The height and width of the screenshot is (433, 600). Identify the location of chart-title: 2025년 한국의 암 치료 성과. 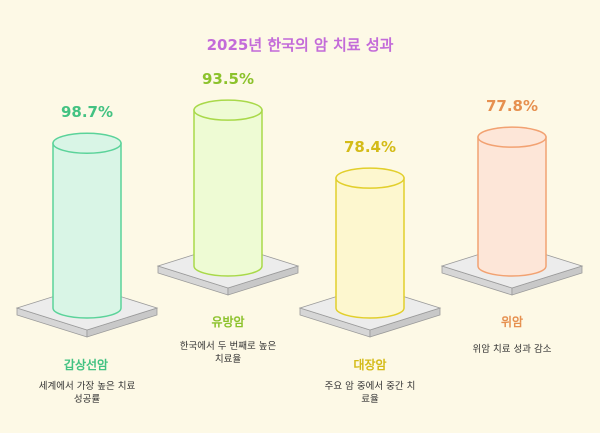
(300, 45).